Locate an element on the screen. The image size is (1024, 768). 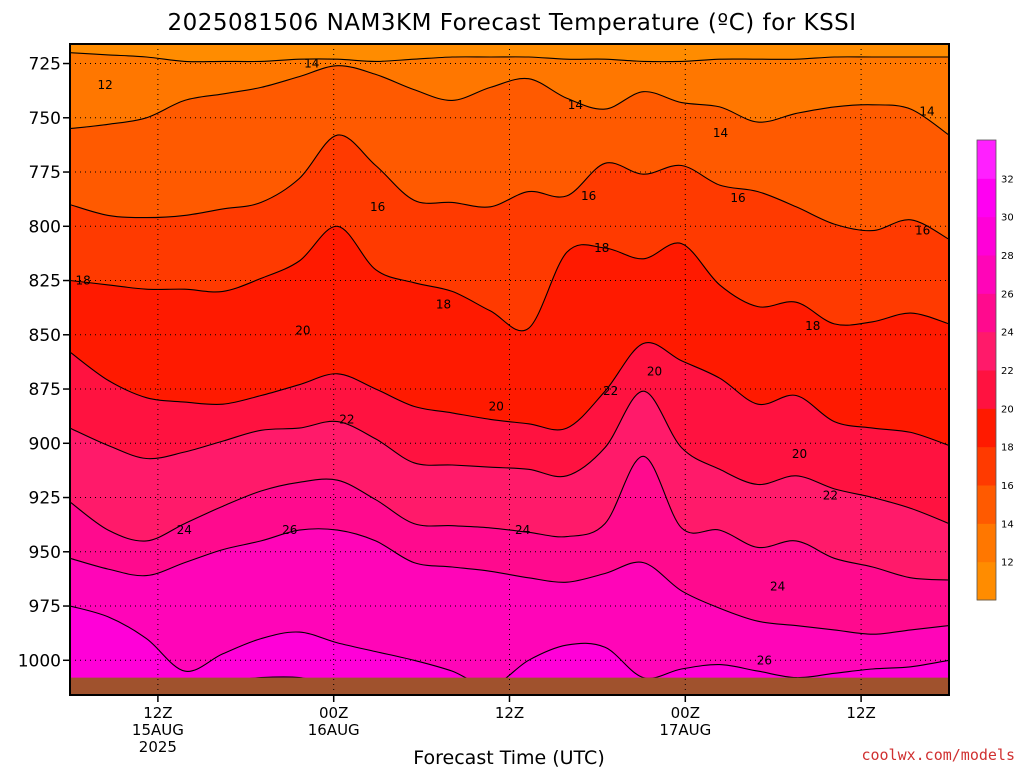
colorbar-tick-30: 30 is located at coordinates (1007, 218).